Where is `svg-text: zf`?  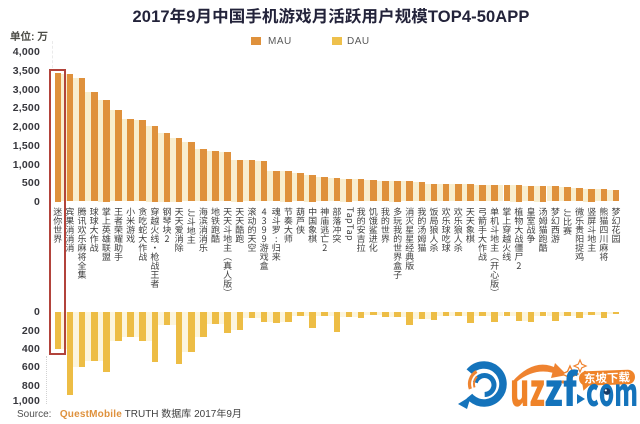
svg-text: zf is located at coordinates (561, 386).